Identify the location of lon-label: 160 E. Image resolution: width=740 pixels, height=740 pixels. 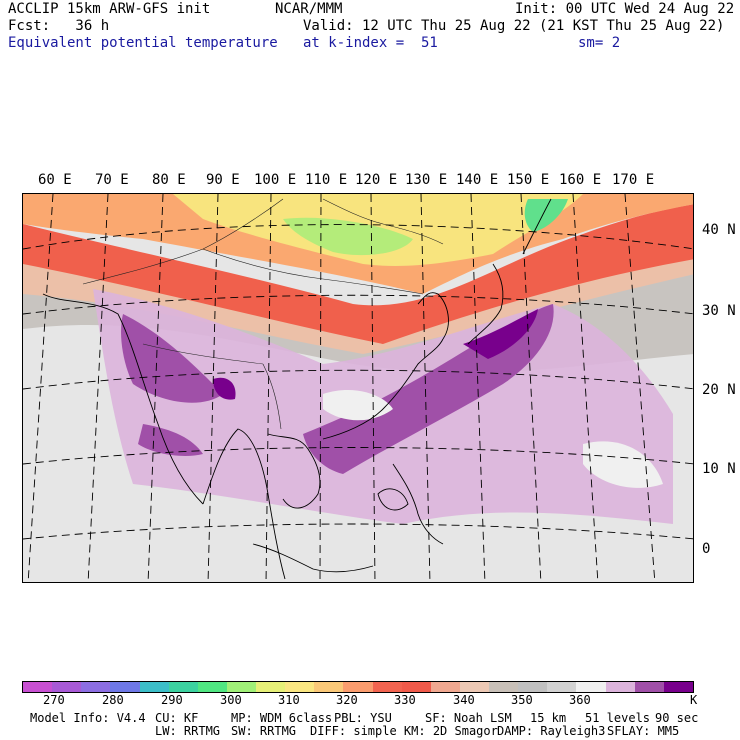
(580, 180).